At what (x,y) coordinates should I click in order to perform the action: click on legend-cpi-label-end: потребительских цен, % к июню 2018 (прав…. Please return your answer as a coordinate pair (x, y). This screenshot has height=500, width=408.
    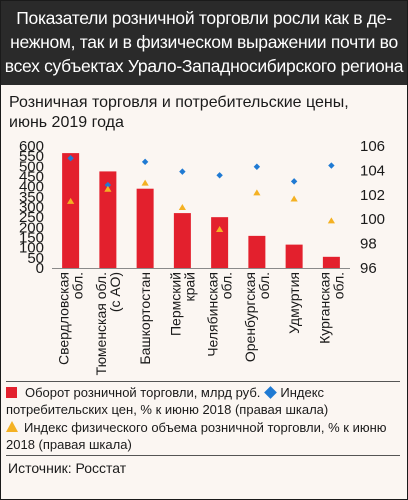
    Looking at the image, I should click on (167, 409).